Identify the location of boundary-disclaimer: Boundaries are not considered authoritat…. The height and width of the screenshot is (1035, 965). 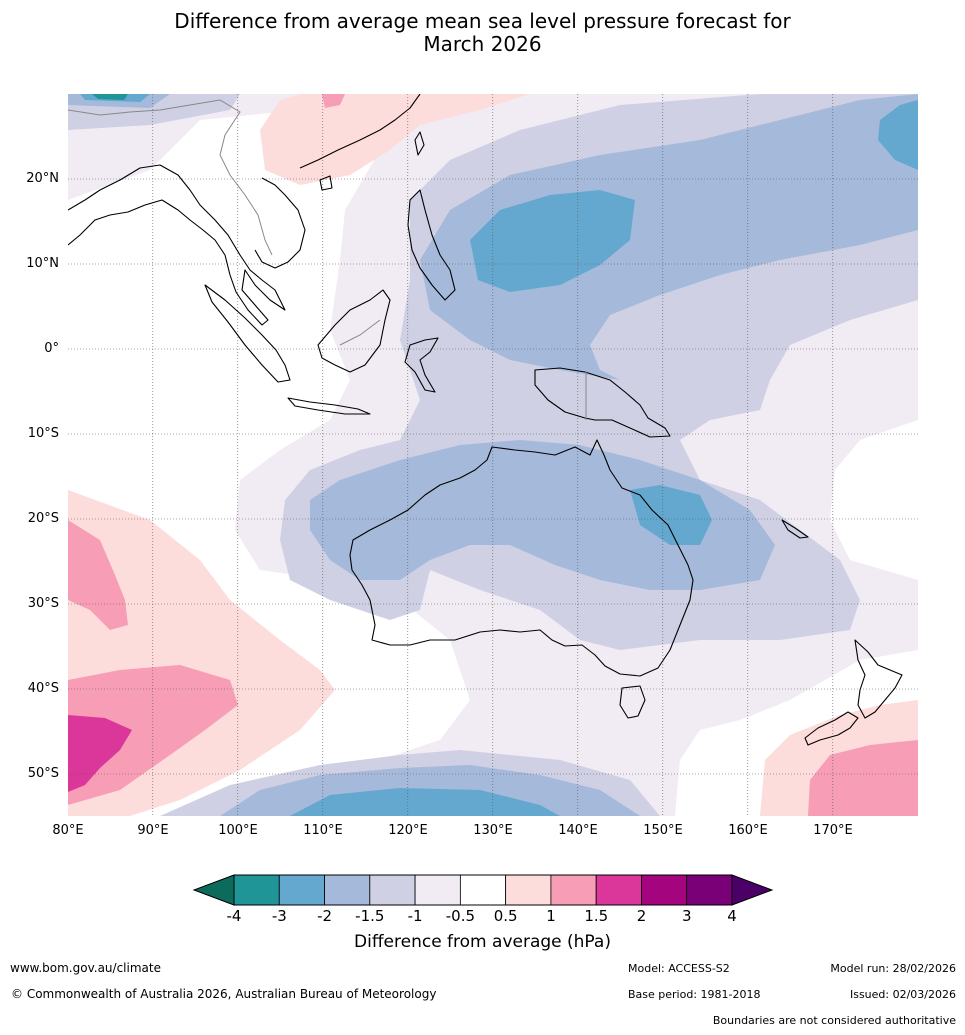
(834, 1020).